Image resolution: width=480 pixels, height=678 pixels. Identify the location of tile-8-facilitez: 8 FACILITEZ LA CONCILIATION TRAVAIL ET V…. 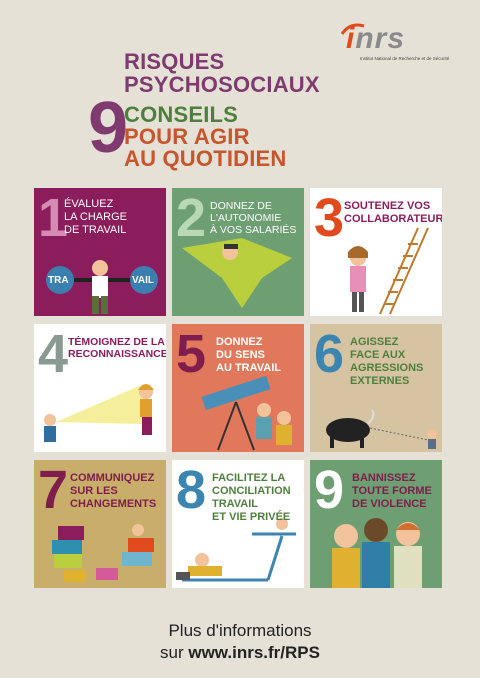
(238, 524).